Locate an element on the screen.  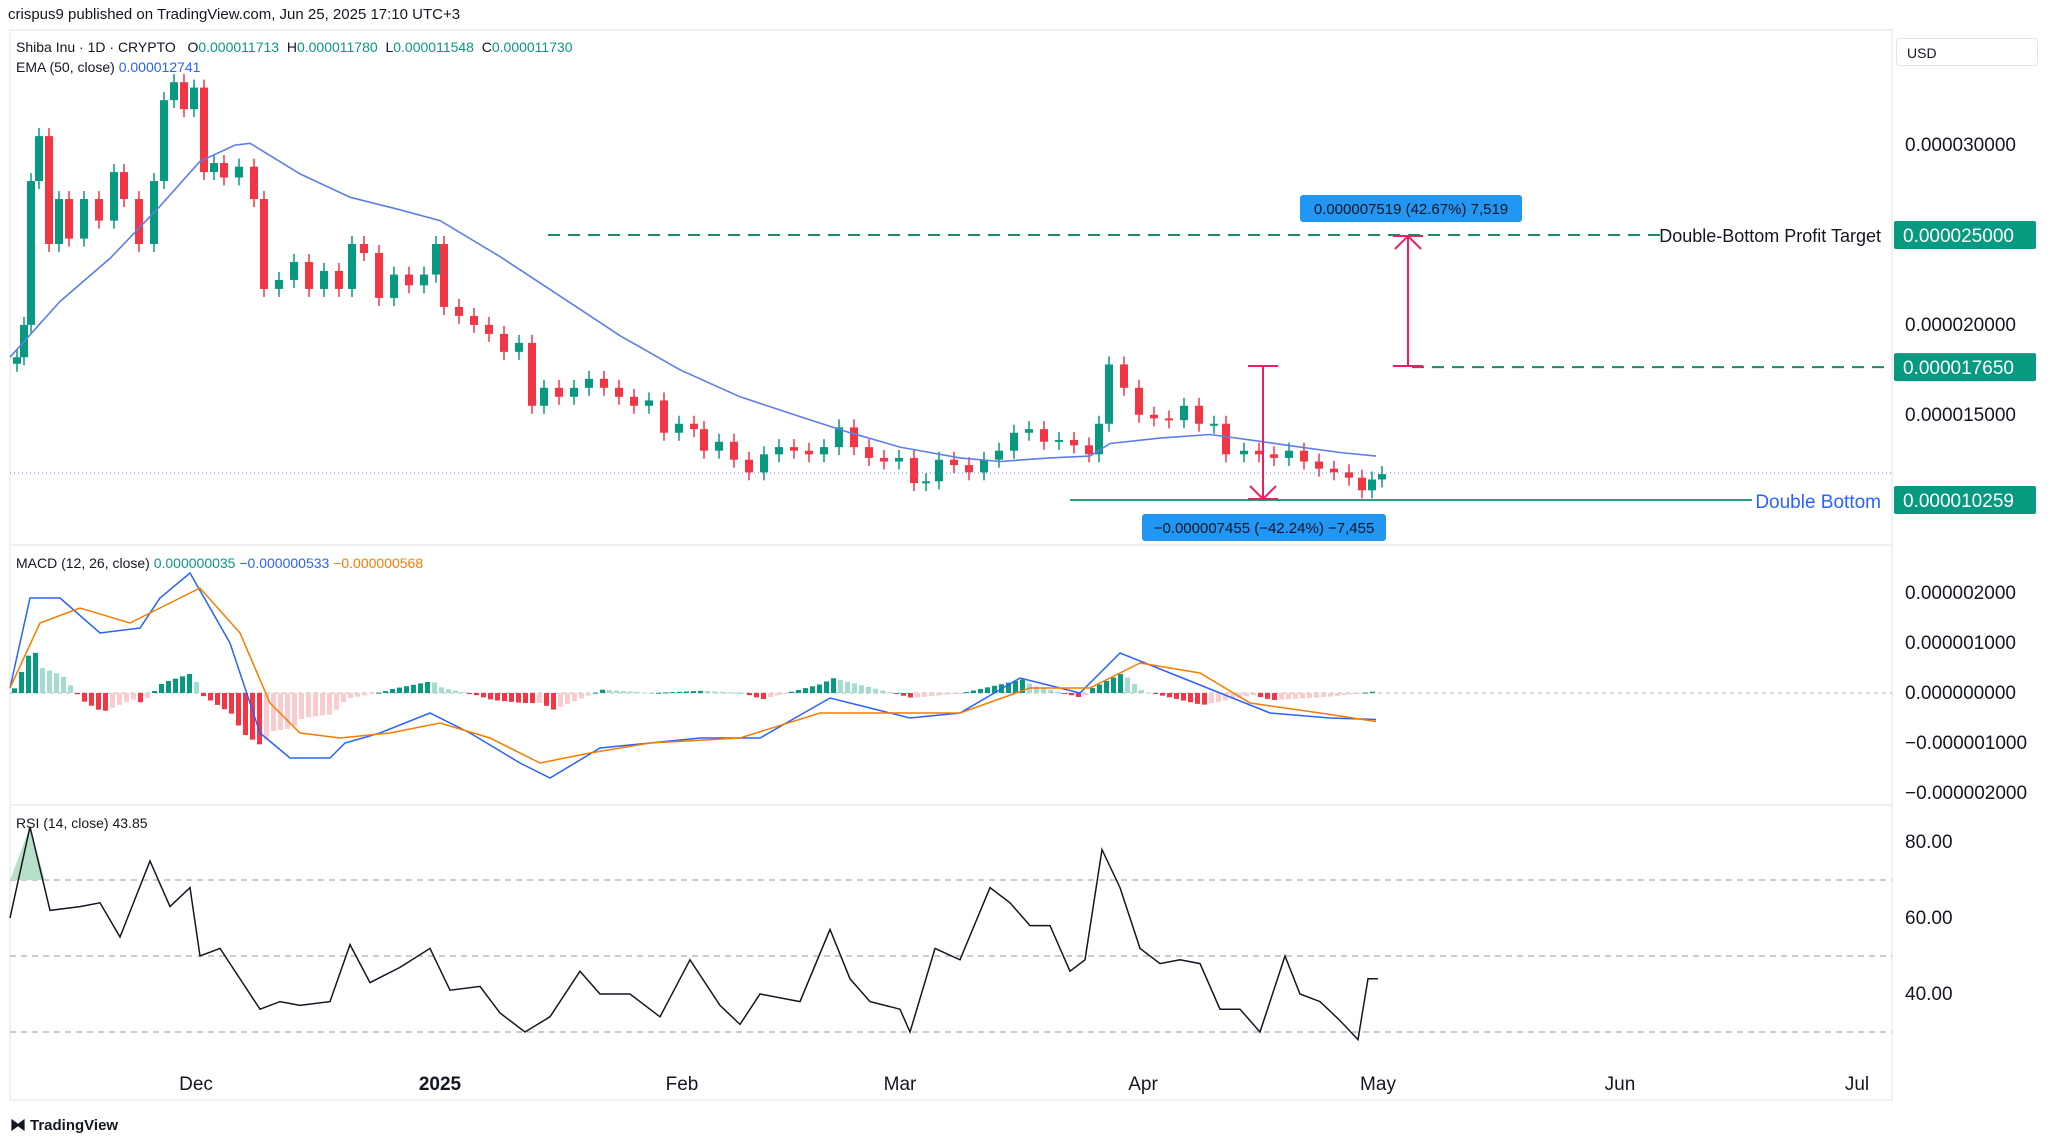
target-price-badge-text: 0.000025000 is located at coordinates (1958, 236).